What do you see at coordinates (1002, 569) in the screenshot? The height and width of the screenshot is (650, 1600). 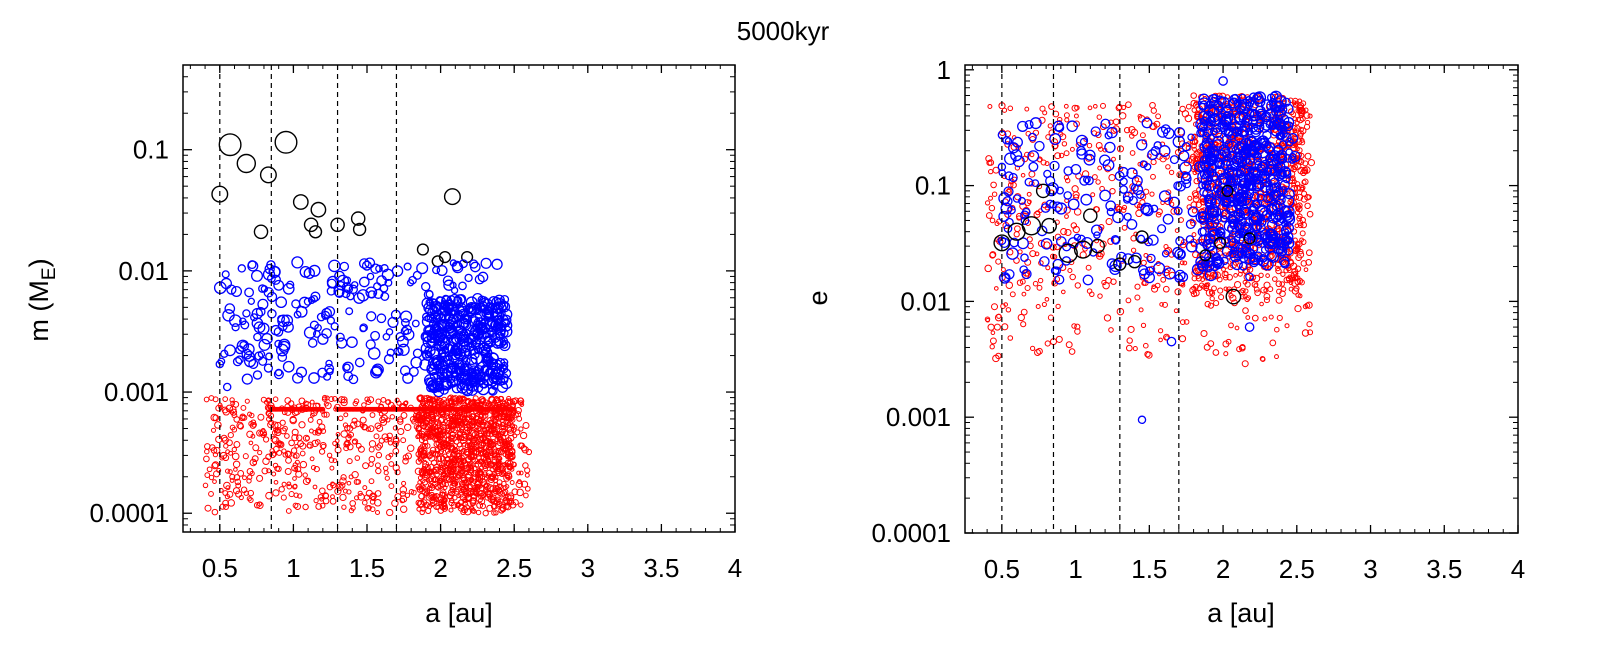 I see `x-tick-label: 0.5` at bounding box center [1002, 569].